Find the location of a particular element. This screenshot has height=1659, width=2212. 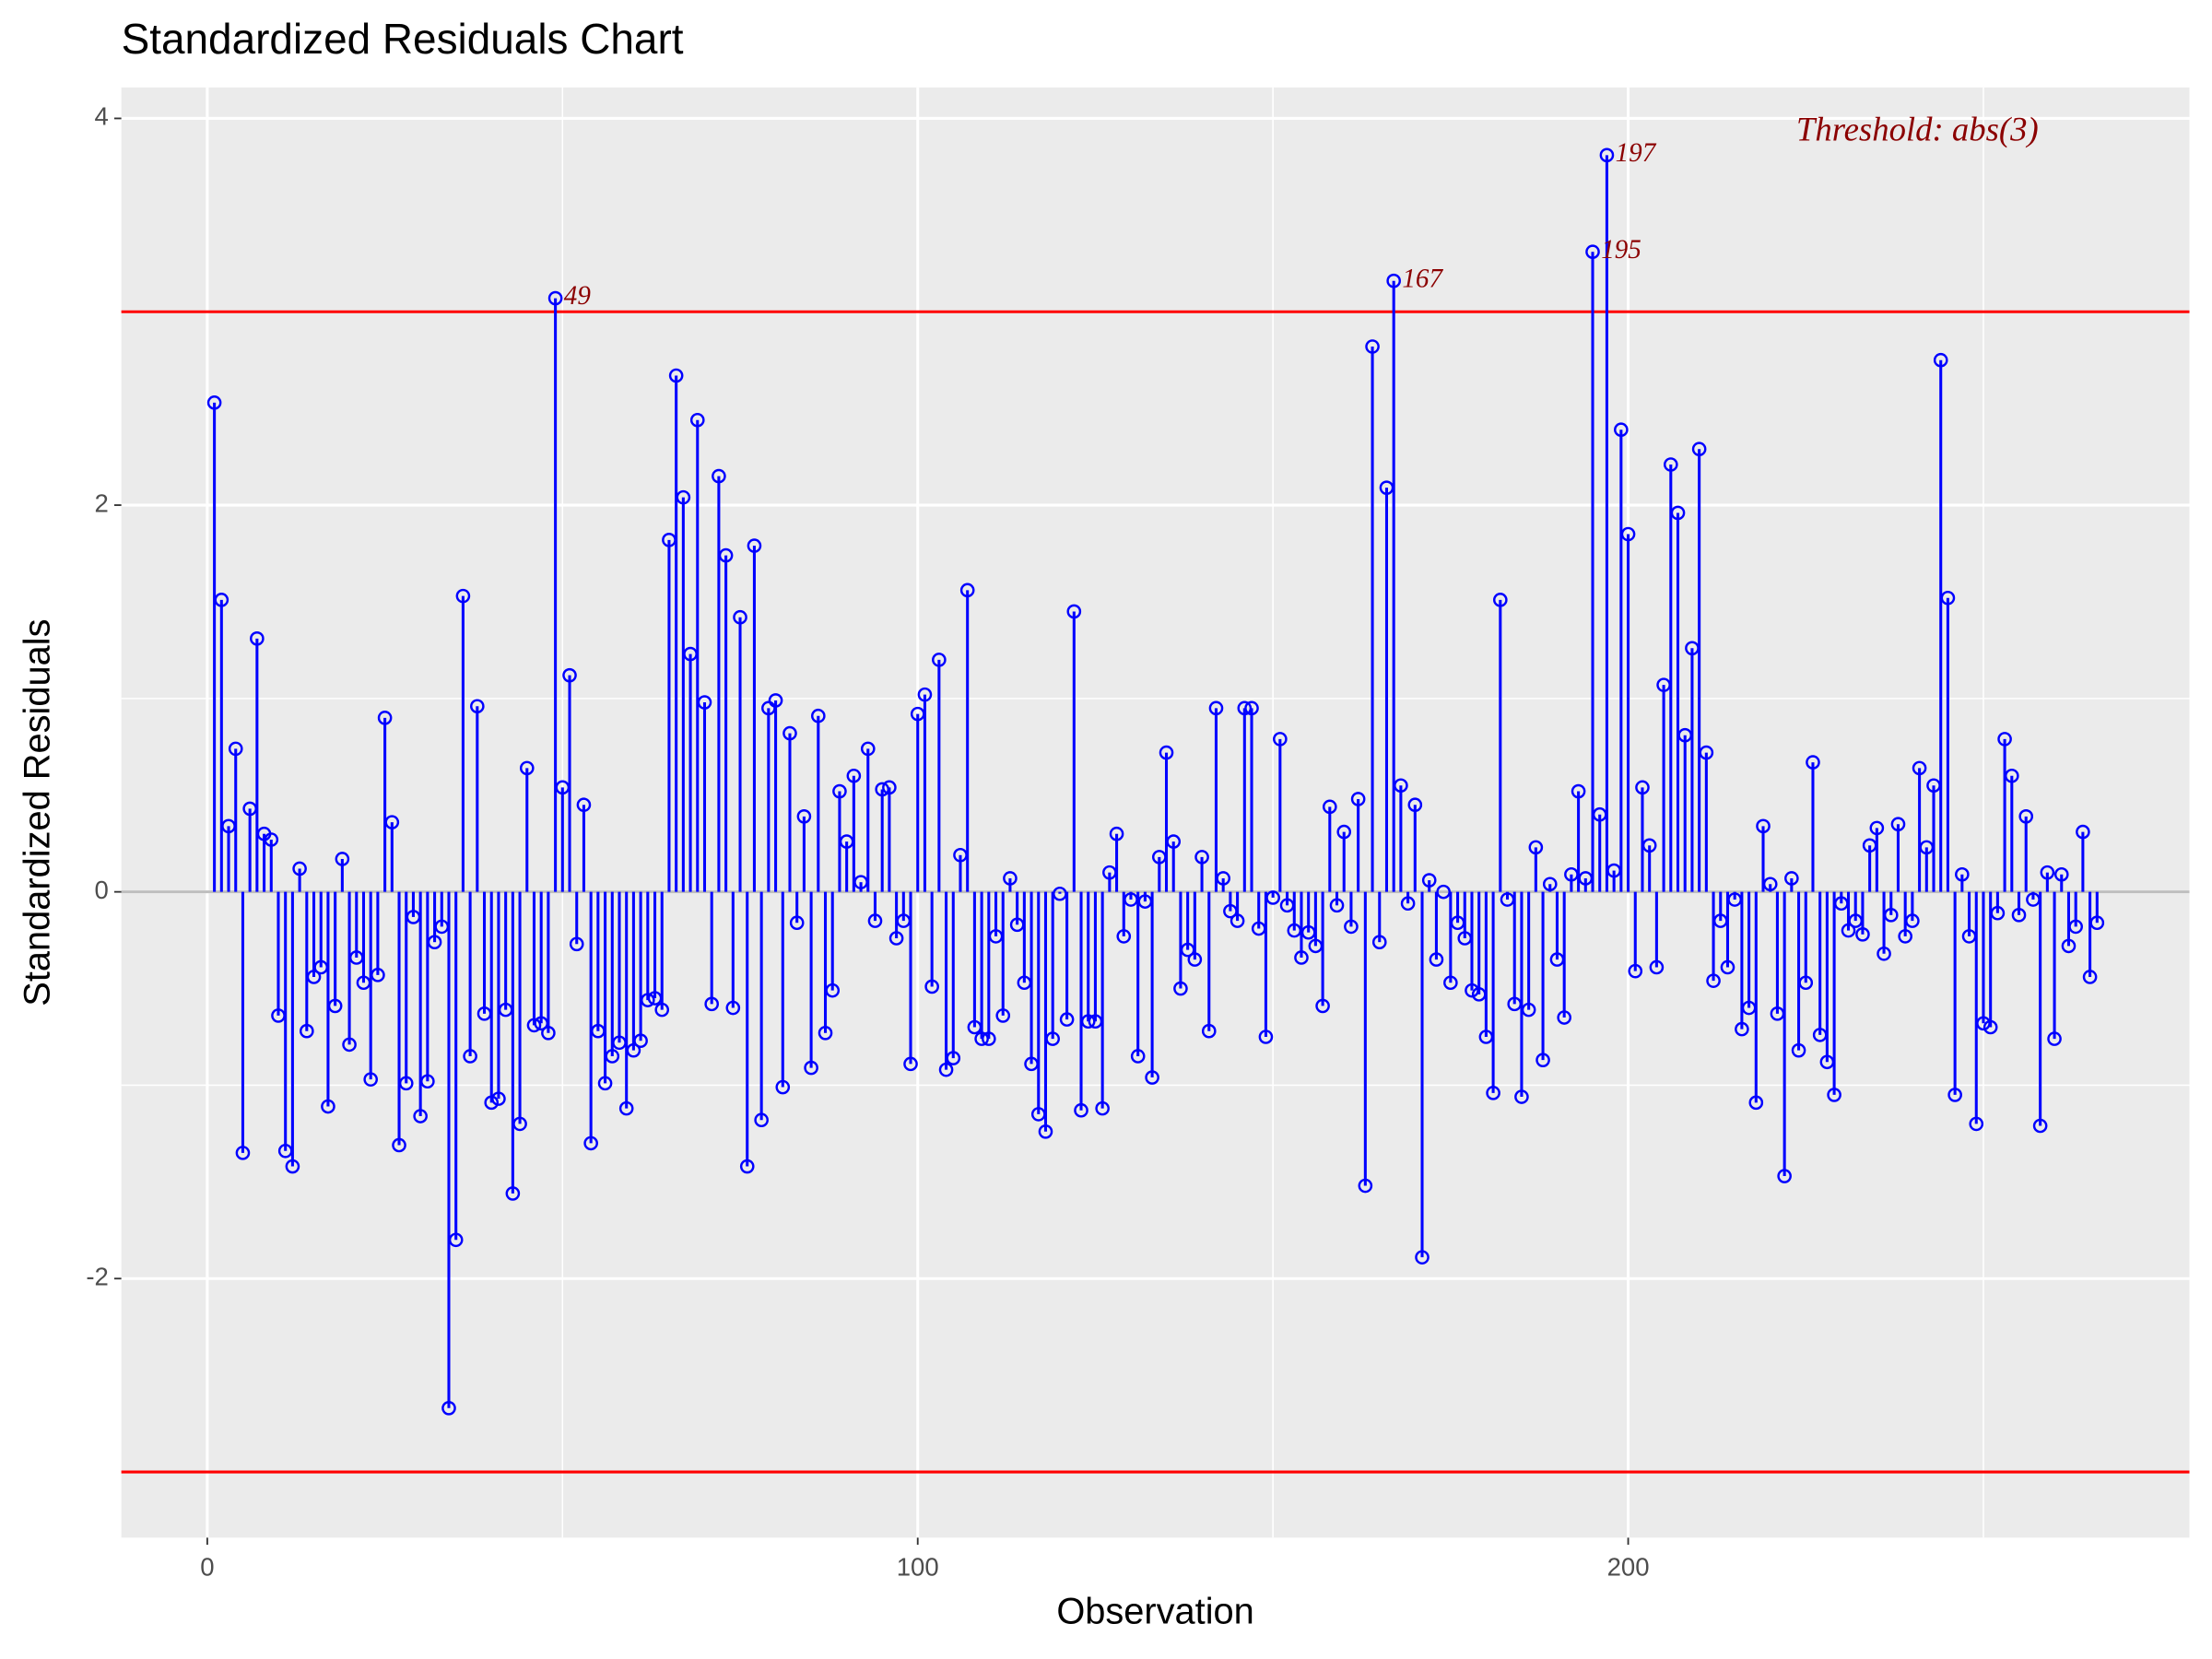

outlier-label: 195 is located at coordinates (1621, 250).